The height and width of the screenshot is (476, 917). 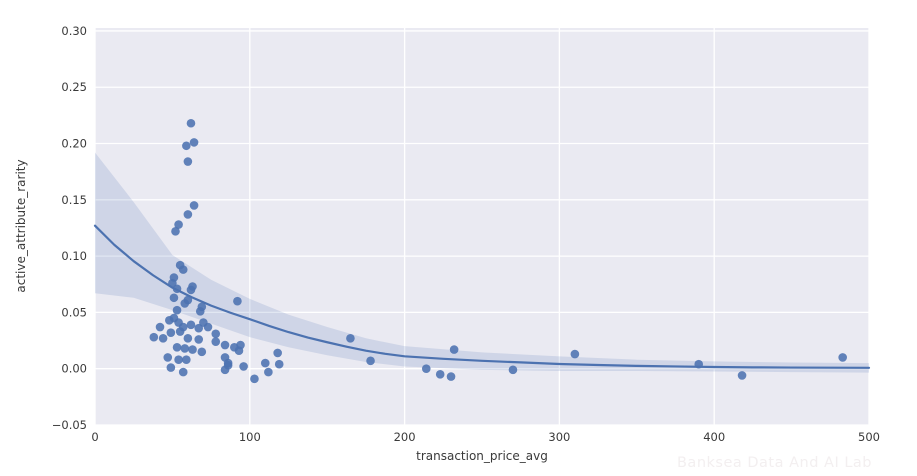 What do you see at coordinates (74, 256) in the screenshot?
I see `y-tick-label: 0.10` at bounding box center [74, 256].